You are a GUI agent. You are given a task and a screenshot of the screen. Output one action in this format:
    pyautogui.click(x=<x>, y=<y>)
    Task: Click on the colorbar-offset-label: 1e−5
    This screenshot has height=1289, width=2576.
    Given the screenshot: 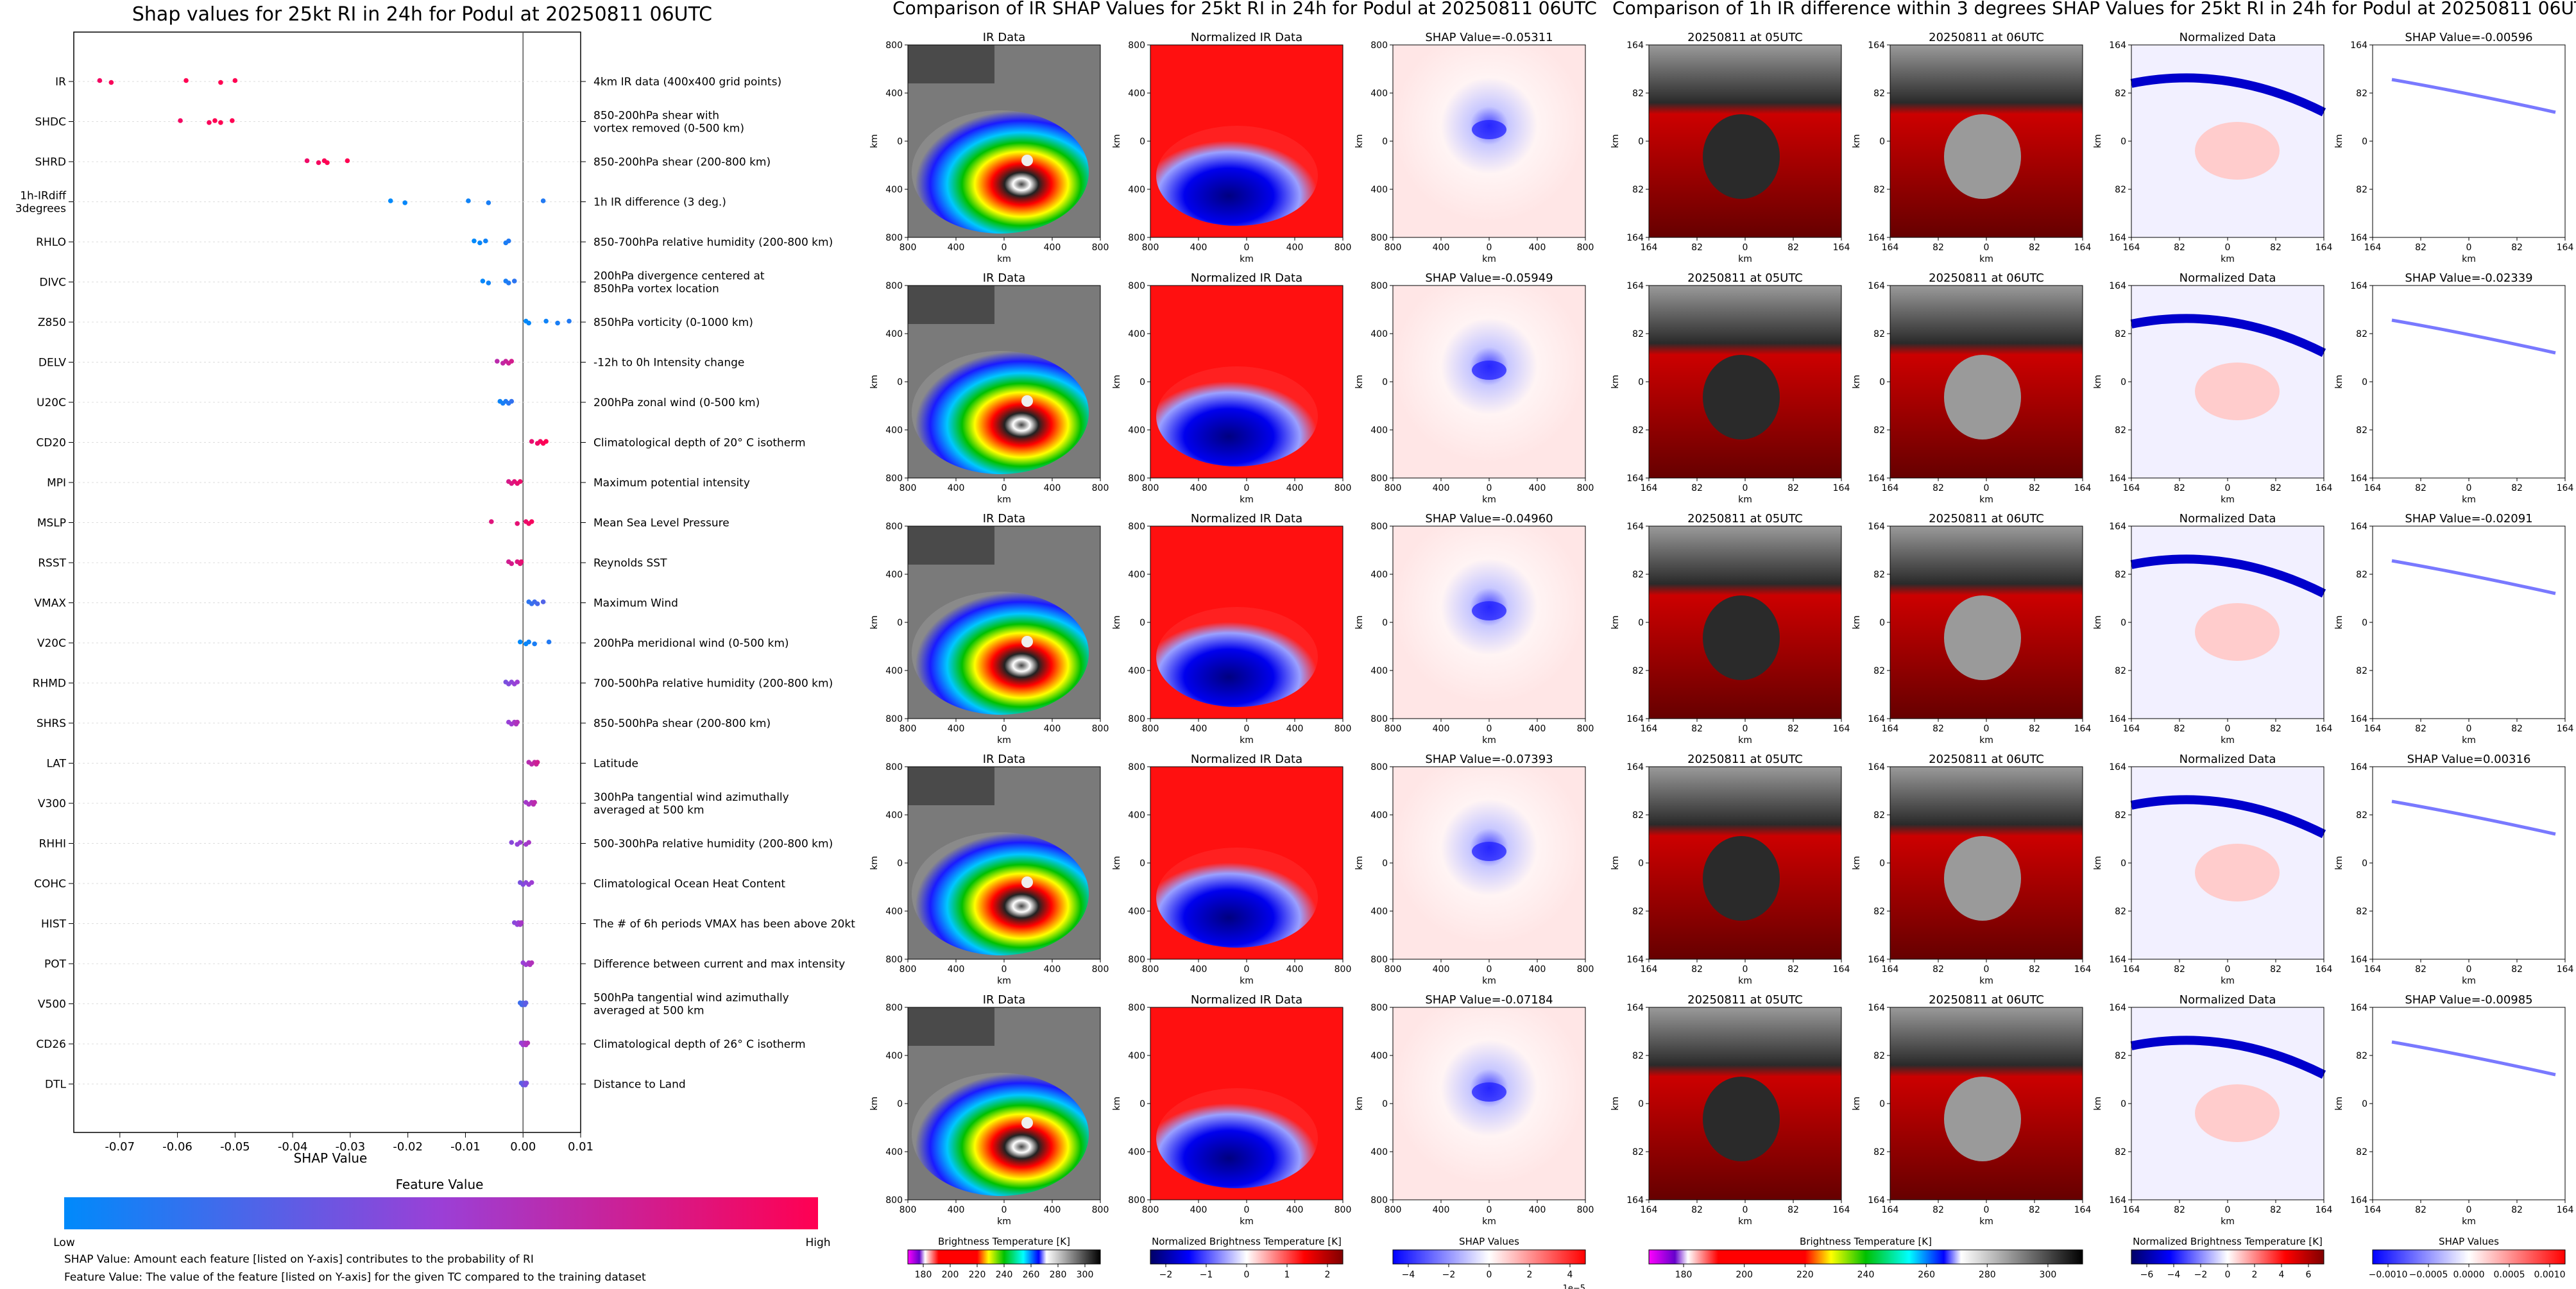 What is the action you would take?
    pyautogui.click(x=1574, y=1287)
    